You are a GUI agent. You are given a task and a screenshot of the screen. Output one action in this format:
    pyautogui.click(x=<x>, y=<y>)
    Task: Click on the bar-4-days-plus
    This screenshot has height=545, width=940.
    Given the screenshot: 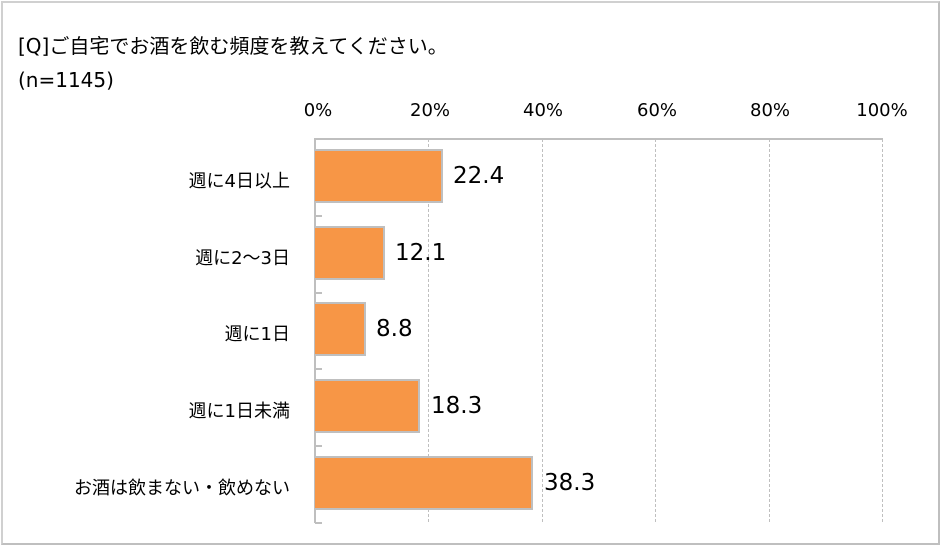 What is the action you would take?
    pyautogui.click(x=379, y=176)
    